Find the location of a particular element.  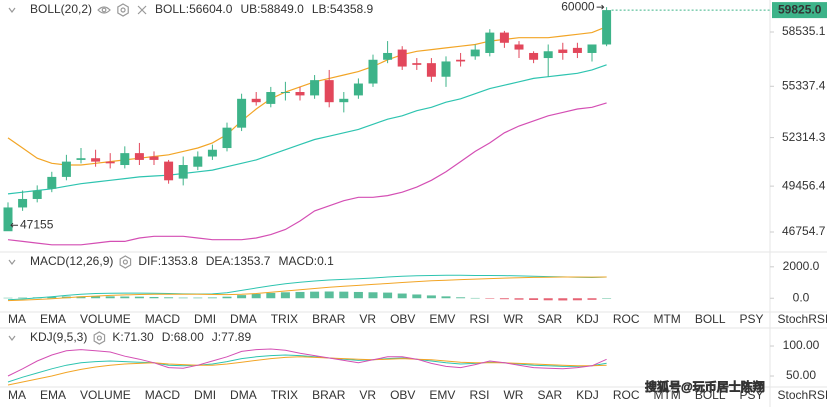

y-tick-label: 58535.1 is located at coordinates (804, 31).